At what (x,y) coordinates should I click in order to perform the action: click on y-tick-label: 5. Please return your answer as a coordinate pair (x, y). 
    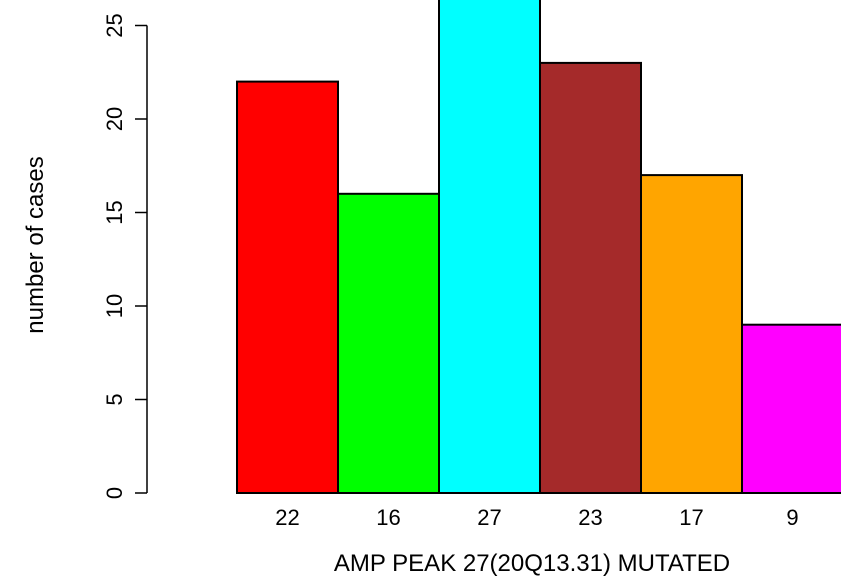
    Looking at the image, I should click on (114, 399).